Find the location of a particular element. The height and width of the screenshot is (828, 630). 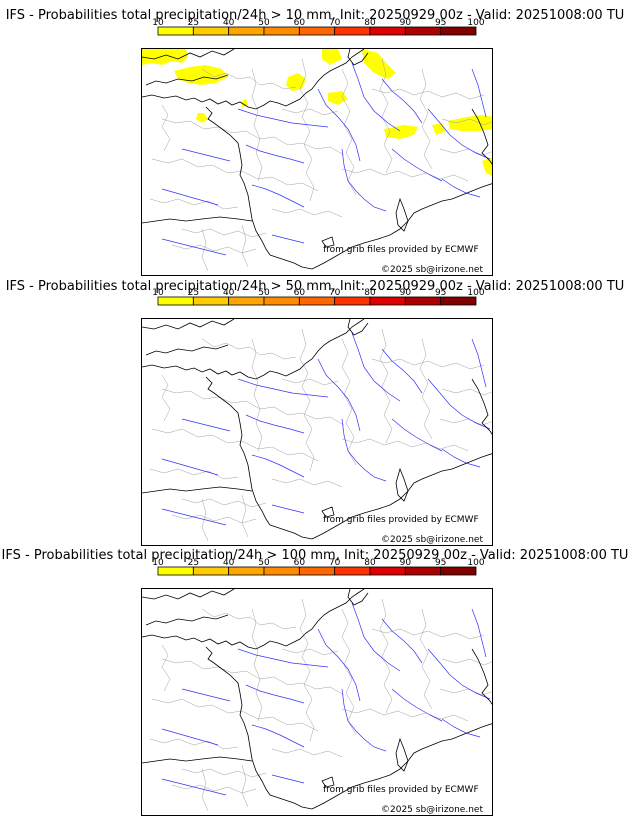

legend-tick-label: 10 is located at coordinates (158, 563).